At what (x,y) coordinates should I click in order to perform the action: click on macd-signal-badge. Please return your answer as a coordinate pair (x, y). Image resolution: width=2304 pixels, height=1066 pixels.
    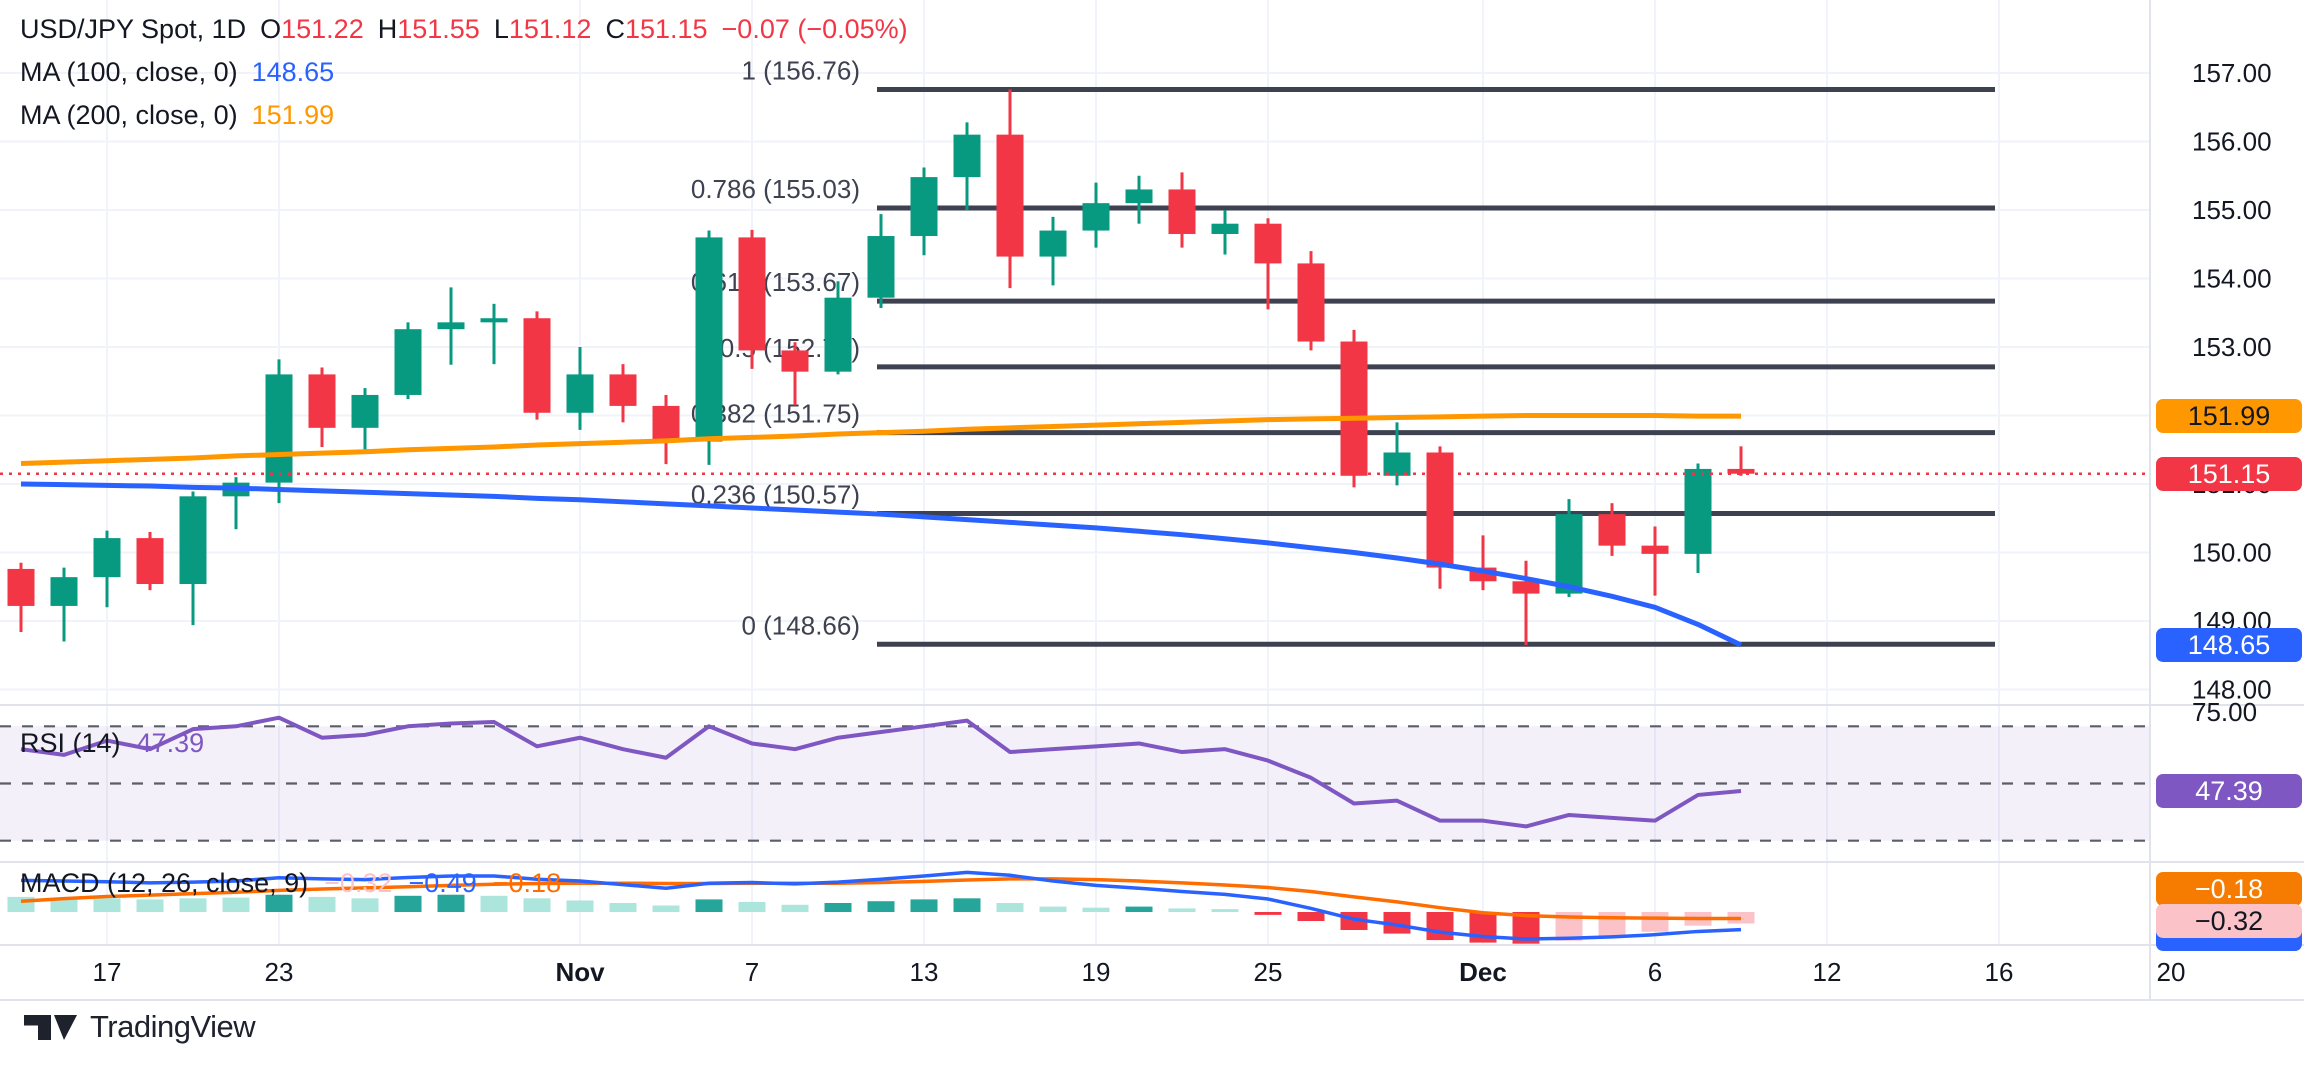
    Looking at the image, I should click on (2229, 889).